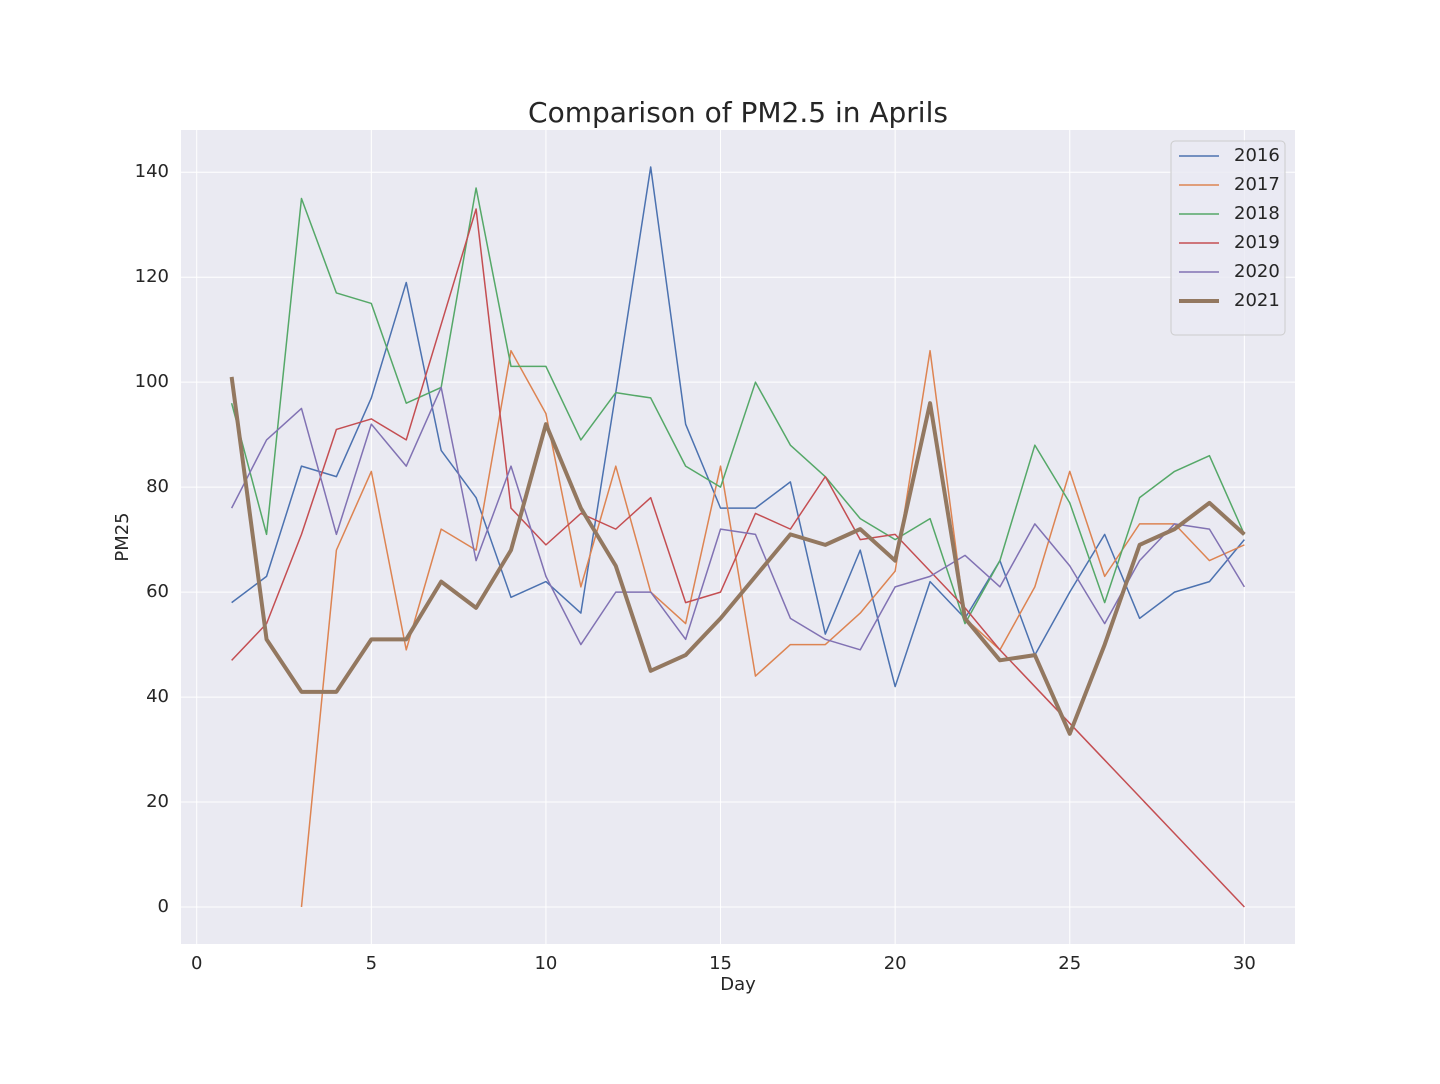  I want to click on x-tick-label: 10, so click(545, 963).